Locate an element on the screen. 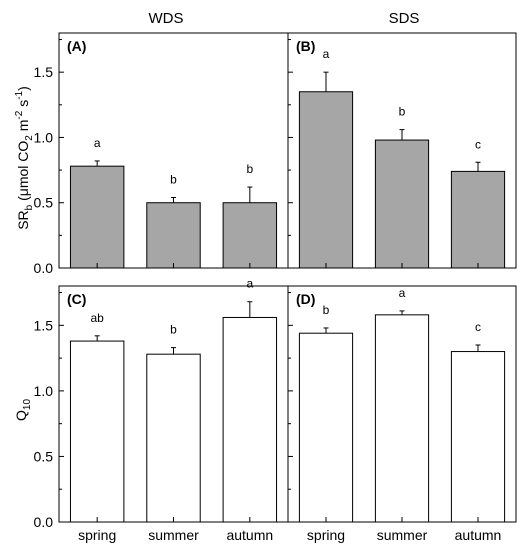 This screenshot has width=529, height=550. y-label-srb-base: SR is located at coordinates (23, 219).